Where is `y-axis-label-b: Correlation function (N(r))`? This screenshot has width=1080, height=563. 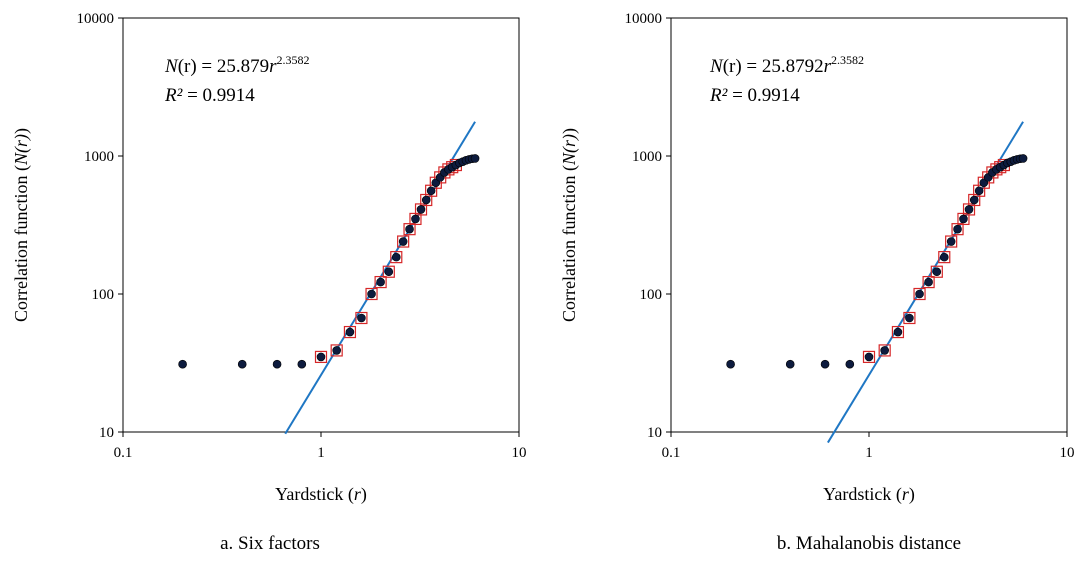 y-axis-label-b: Correlation function (N(r)) is located at coordinates (569, 225).